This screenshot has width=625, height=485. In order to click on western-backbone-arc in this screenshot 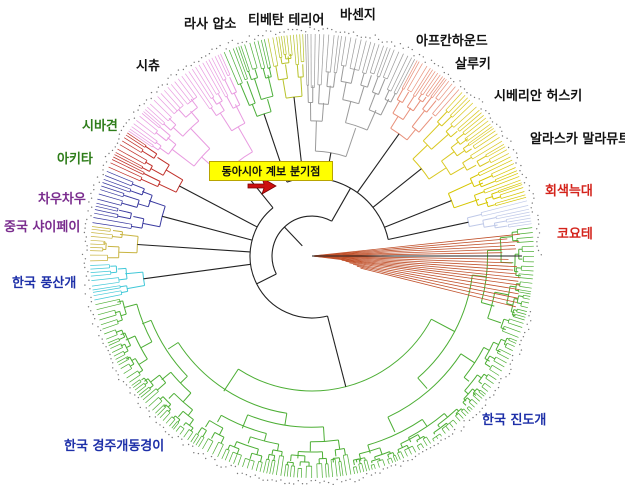, I will do `click(337, 208)`.